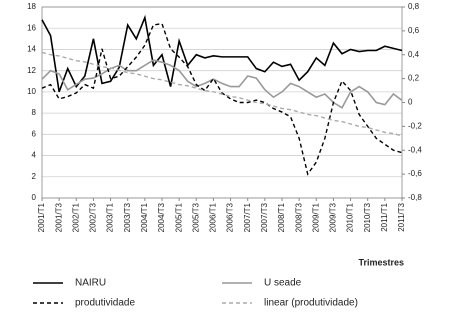 Image resolution: width=452 pixels, height=316 pixels. What do you see at coordinates (283, 283) in the screenshot?
I see `legend-label: U seade` at bounding box center [283, 283].